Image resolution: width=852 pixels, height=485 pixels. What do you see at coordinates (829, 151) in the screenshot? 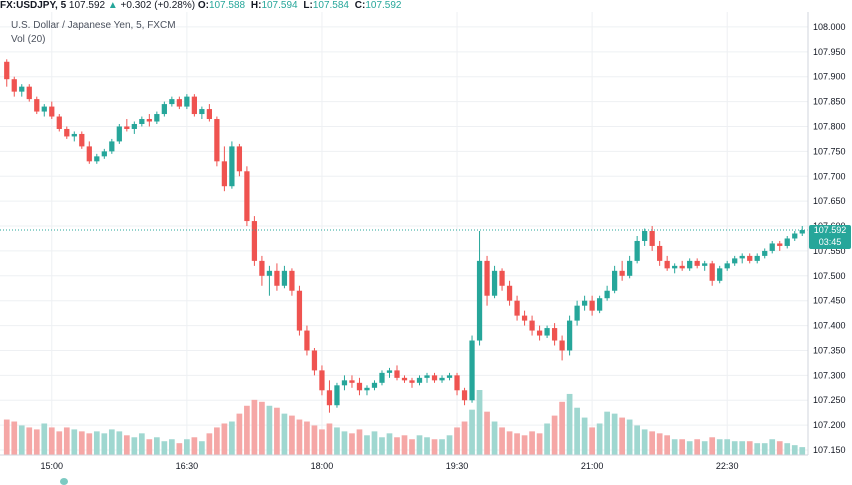
I see `y-tick-label: 107.750` at bounding box center [829, 151].